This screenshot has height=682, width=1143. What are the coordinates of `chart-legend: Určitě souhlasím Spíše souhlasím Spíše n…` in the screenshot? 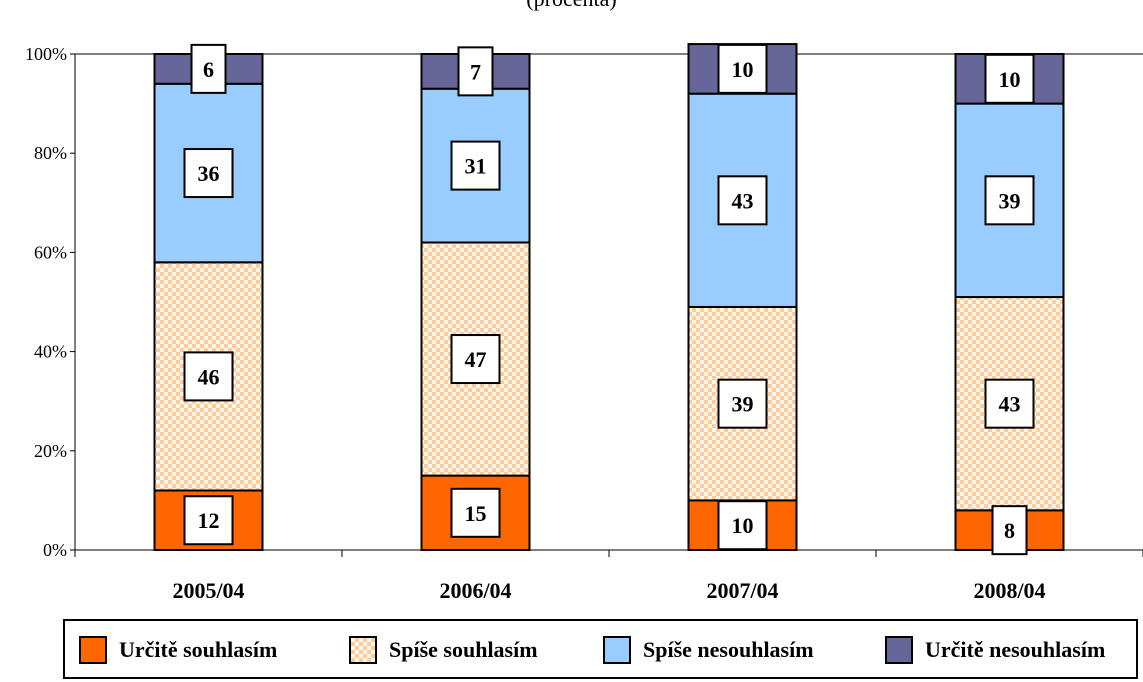 It's located at (600, 649).